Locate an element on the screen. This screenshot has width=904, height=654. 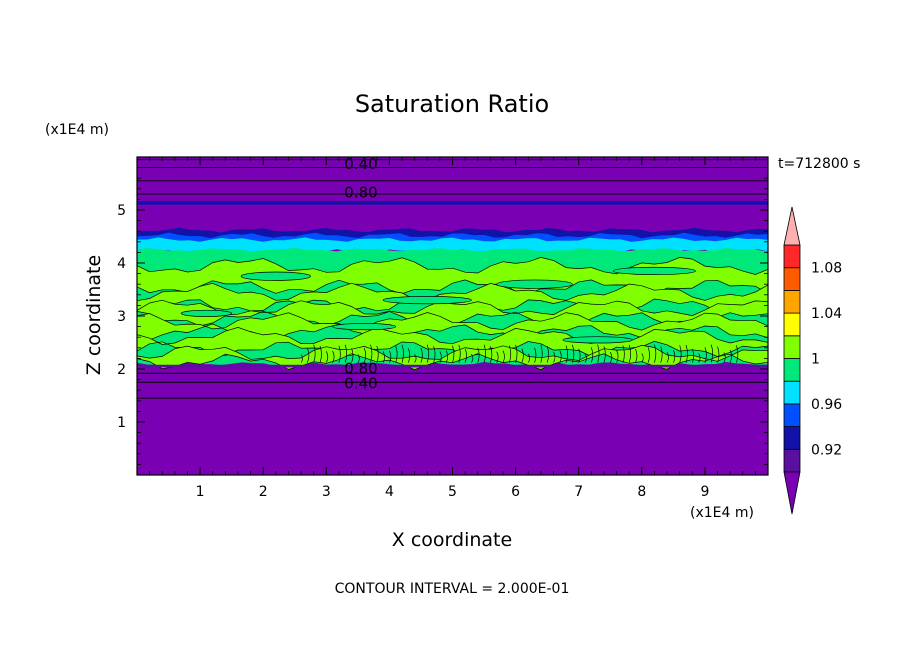
band-base is located at coordinates (452, 366).